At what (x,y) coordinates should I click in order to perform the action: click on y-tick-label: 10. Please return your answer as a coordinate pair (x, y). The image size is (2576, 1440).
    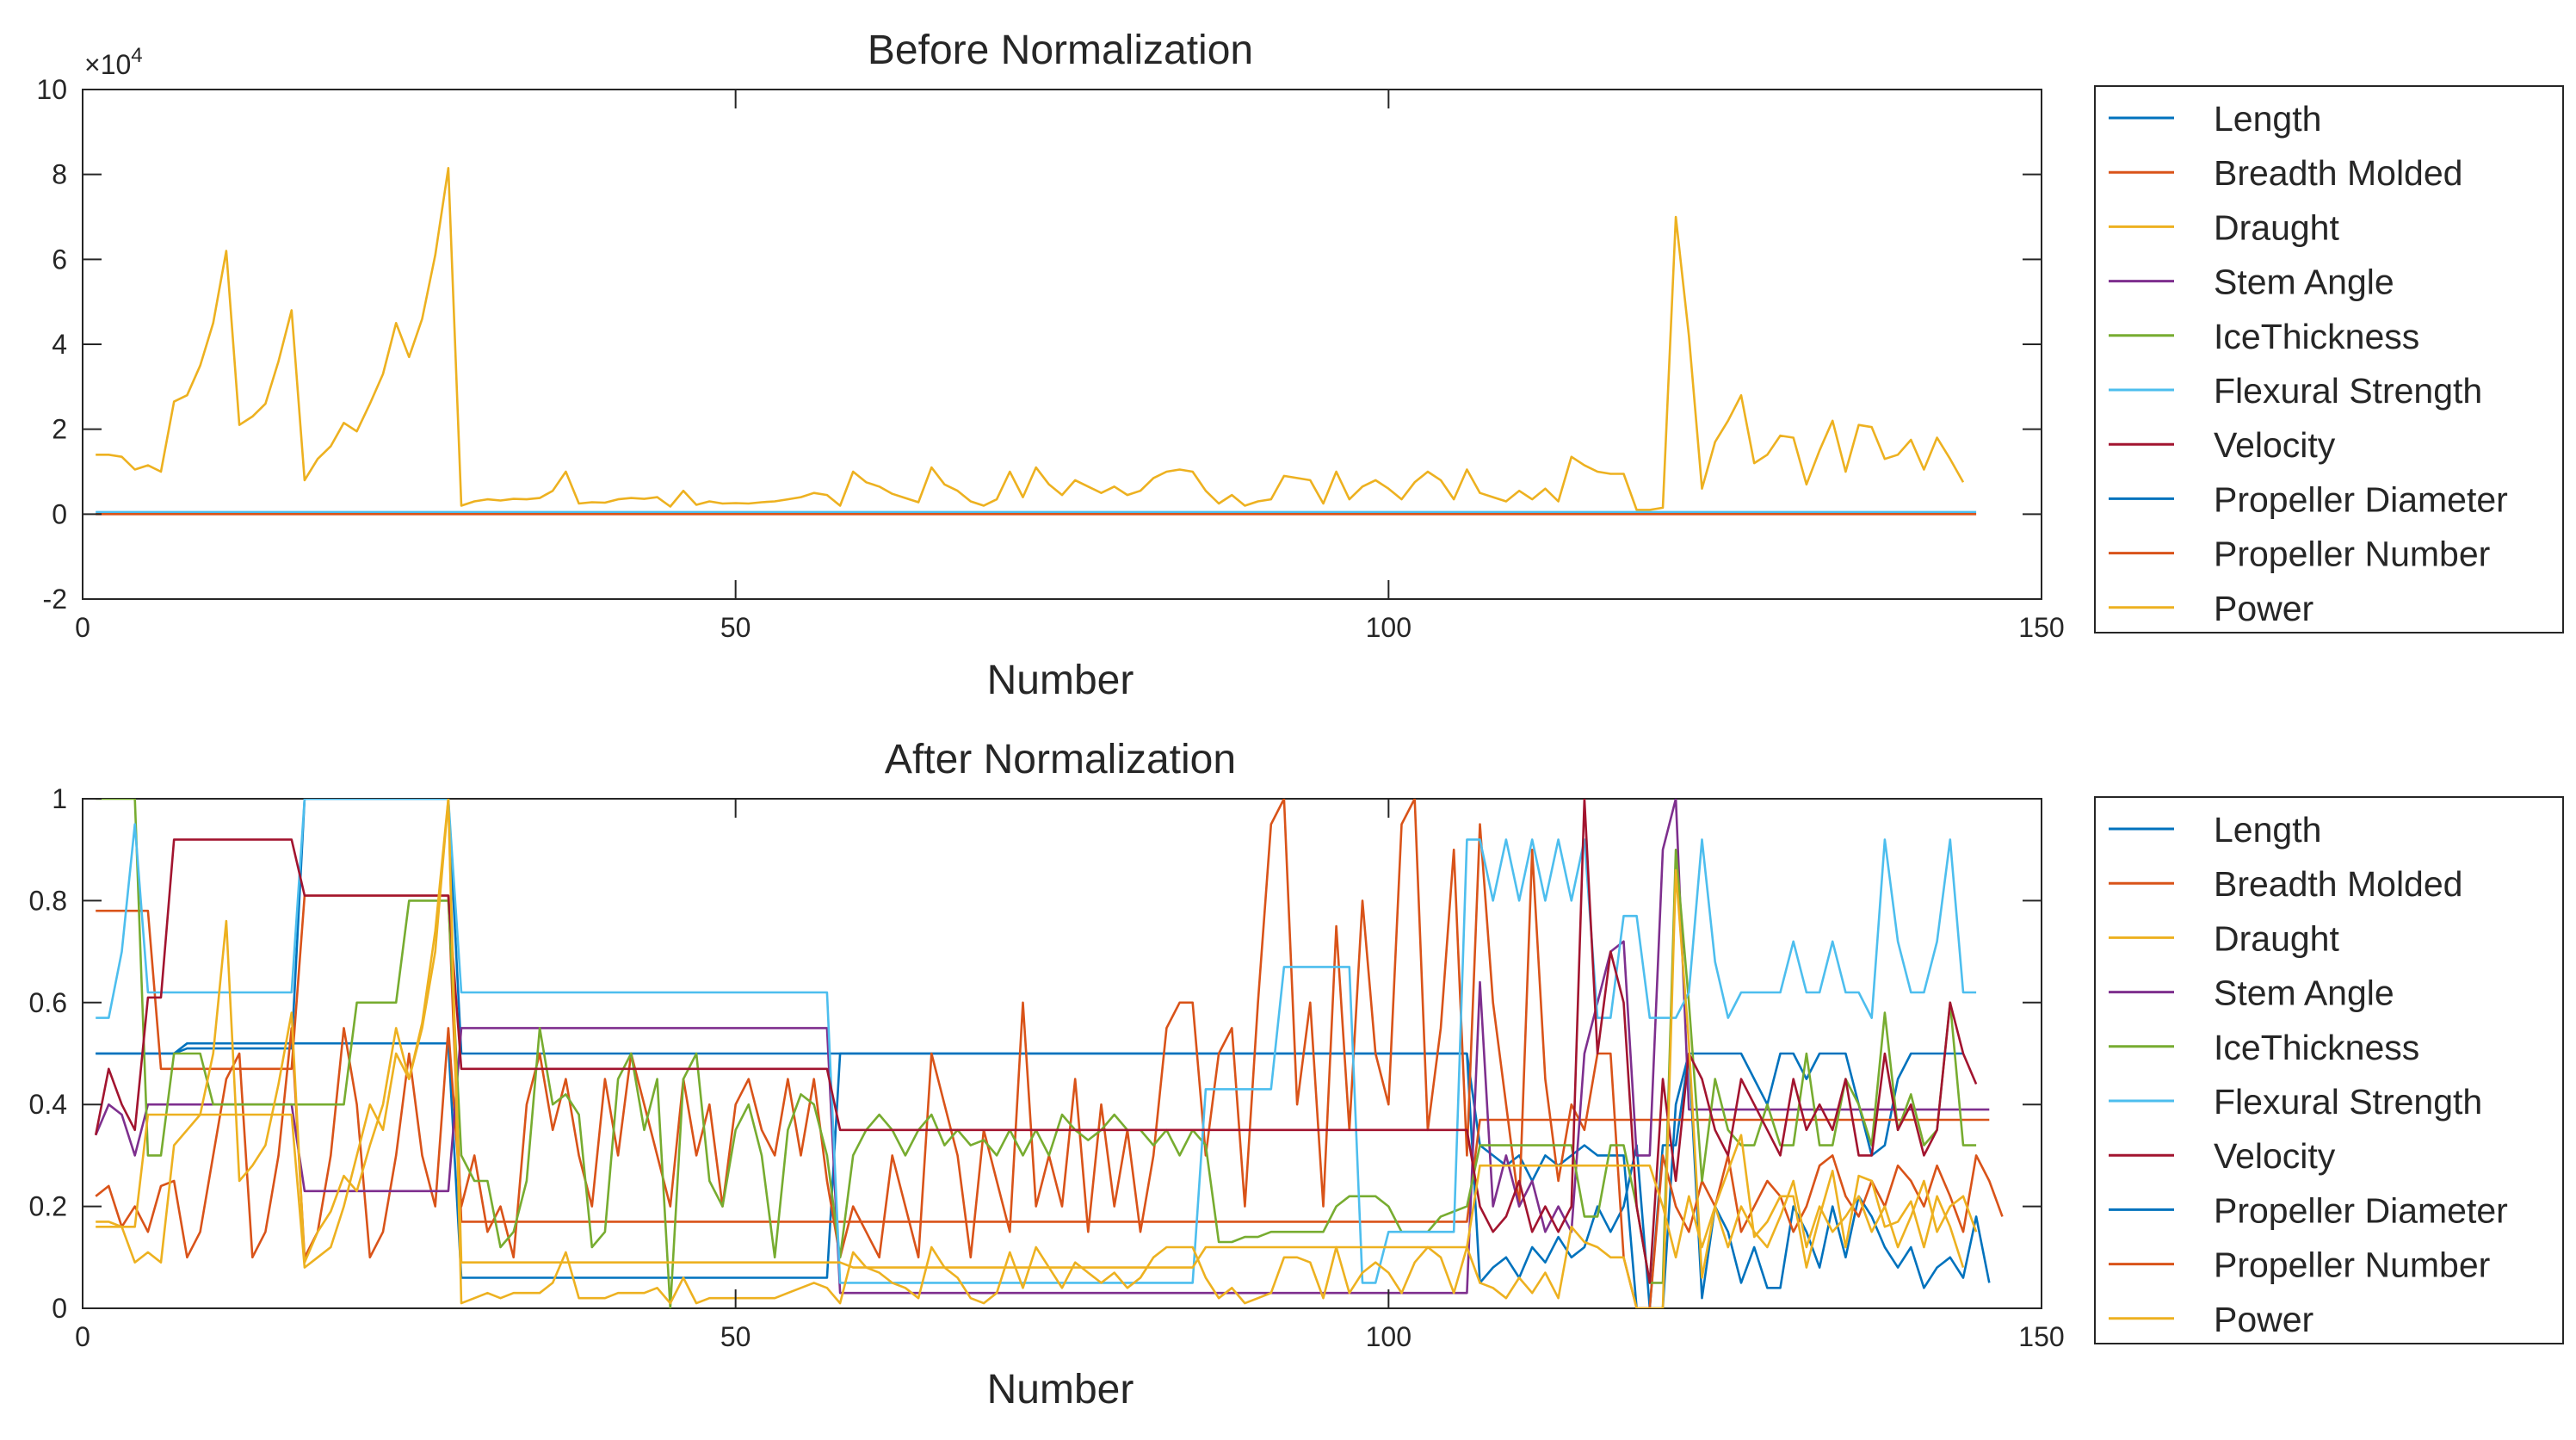
    Looking at the image, I should click on (51, 89).